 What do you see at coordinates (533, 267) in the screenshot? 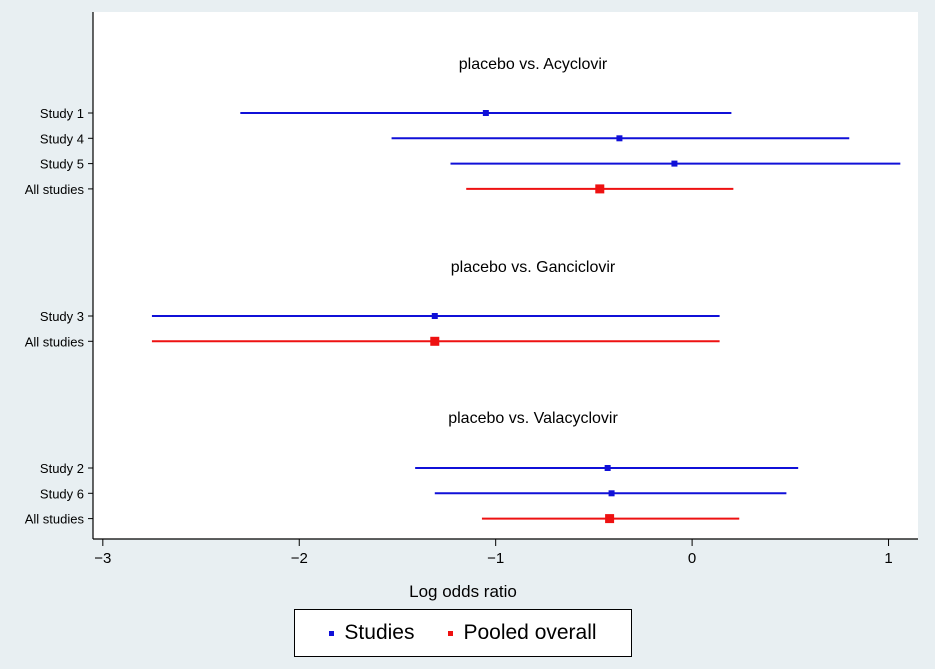
I see `group-title: placebo vs. Ganciclovir` at bounding box center [533, 267].